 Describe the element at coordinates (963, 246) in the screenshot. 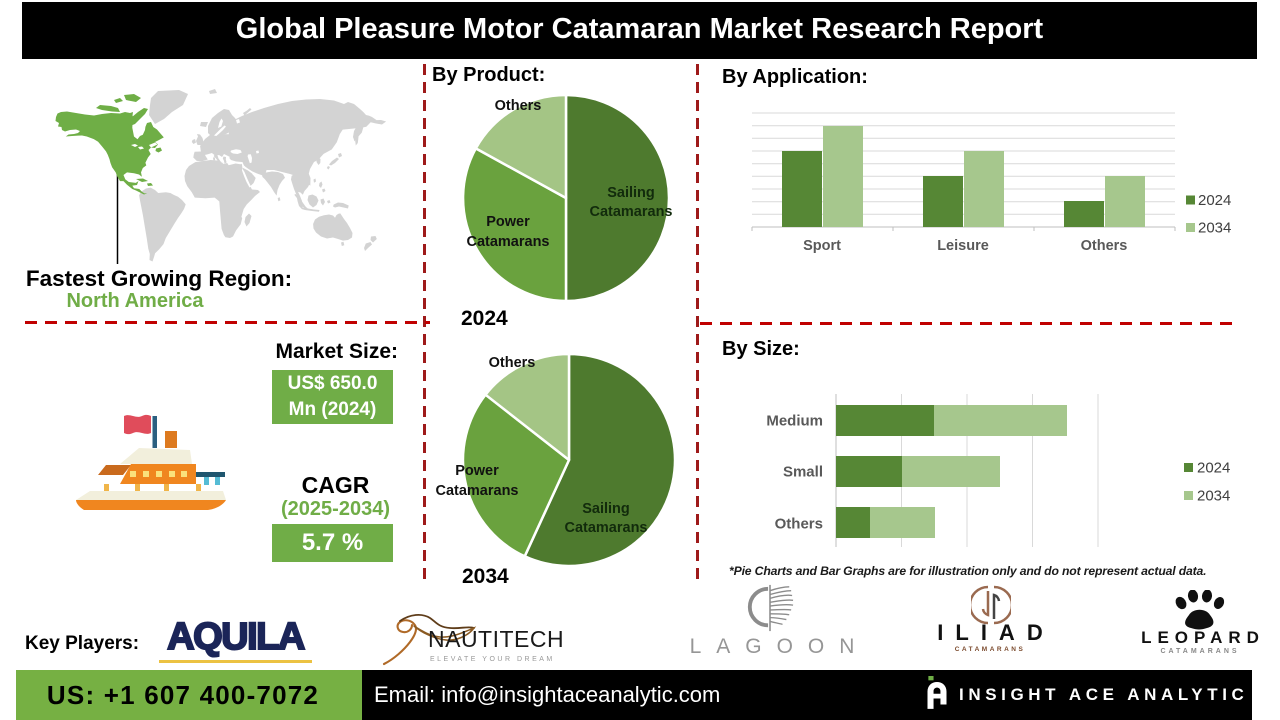

I see `svg-text: Leisure` at that location.